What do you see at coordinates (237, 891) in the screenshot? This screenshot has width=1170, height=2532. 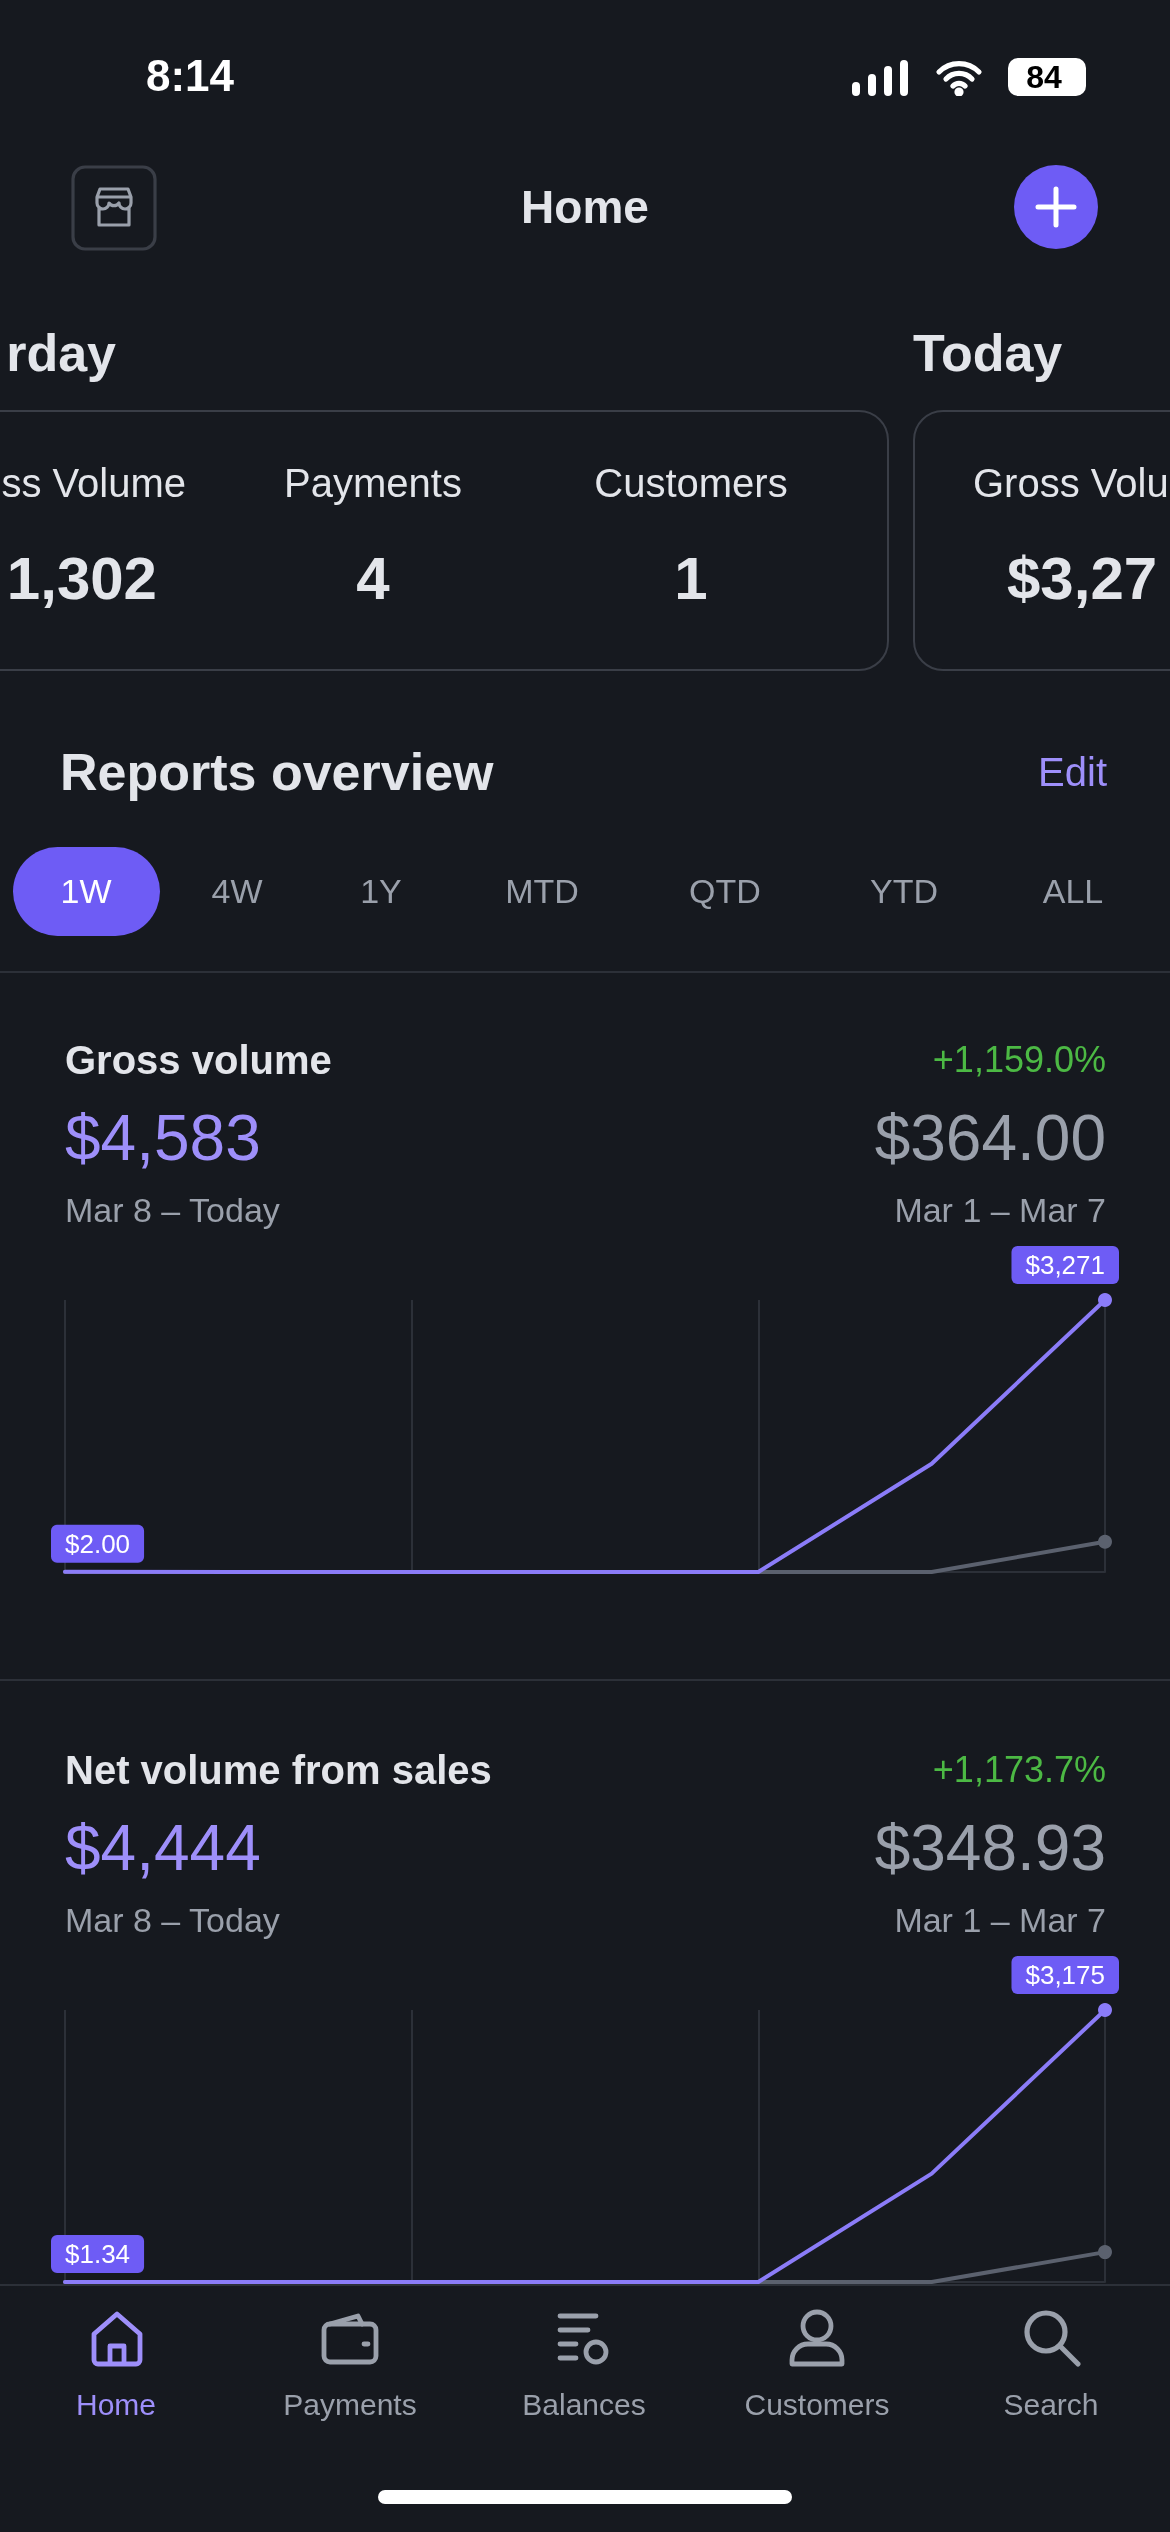 I see `text: 4W` at bounding box center [237, 891].